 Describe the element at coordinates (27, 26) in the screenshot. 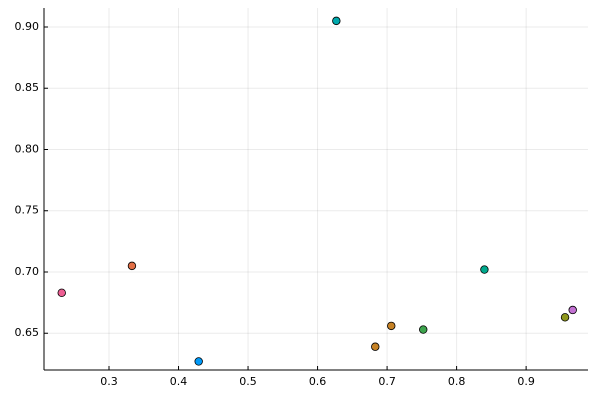

I see `y-tick-label: 0.90` at that location.